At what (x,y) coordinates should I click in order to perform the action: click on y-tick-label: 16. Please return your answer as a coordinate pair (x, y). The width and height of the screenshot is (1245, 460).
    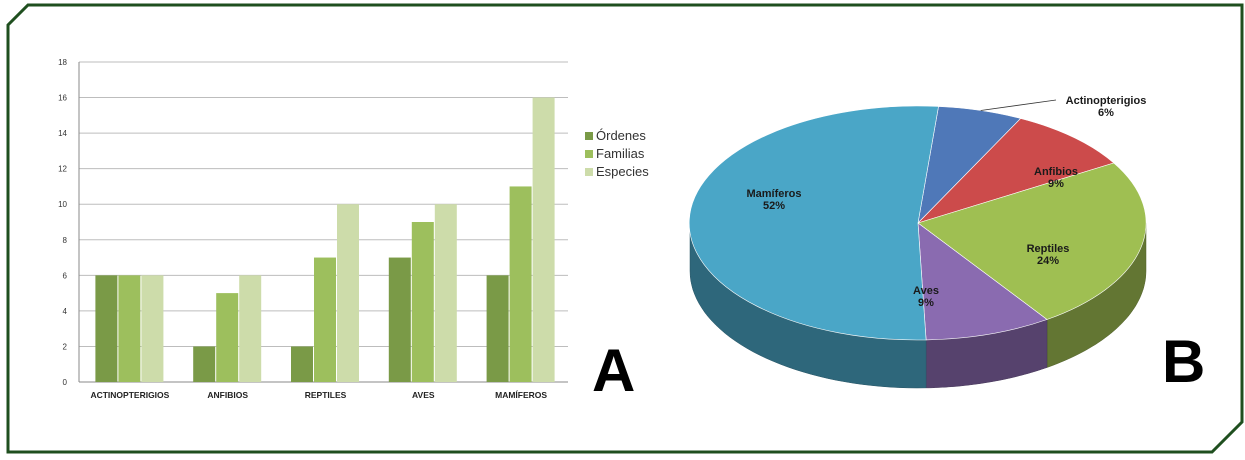
    Looking at the image, I should click on (62, 98).